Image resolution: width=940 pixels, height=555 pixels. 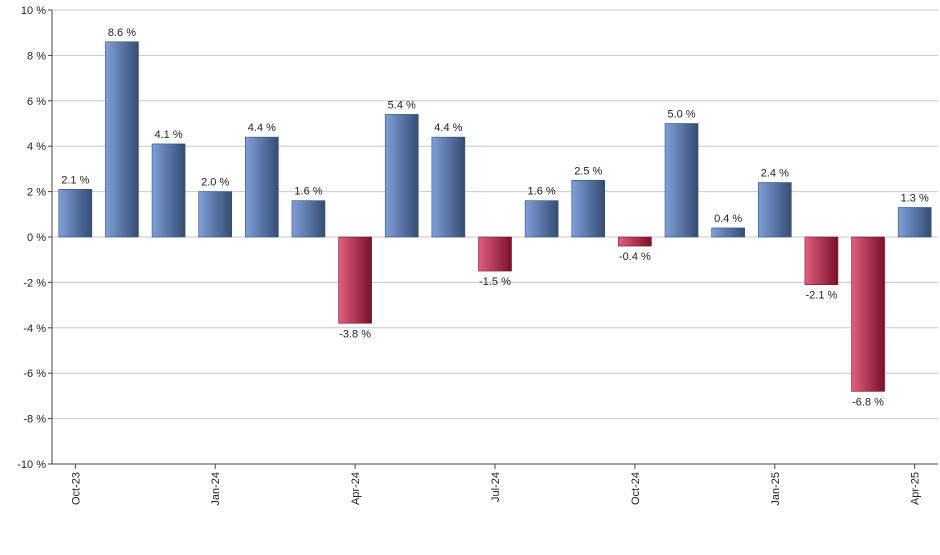 I want to click on x-tick-label: Oct-23, so click(x=76, y=488).